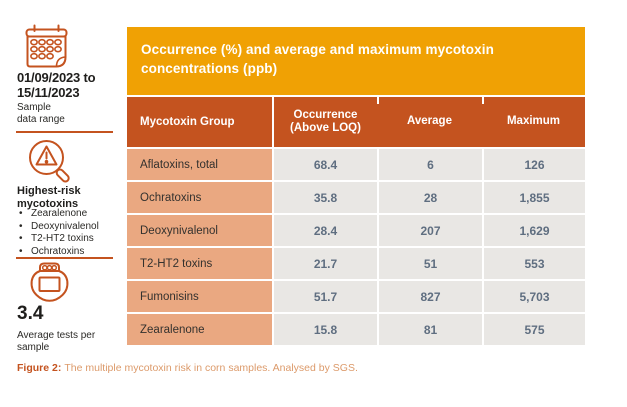  What do you see at coordinates (325, 329) in the screenshot?
I see `table-cell-occurrence: 15.8` at bounding box center [325, 329].